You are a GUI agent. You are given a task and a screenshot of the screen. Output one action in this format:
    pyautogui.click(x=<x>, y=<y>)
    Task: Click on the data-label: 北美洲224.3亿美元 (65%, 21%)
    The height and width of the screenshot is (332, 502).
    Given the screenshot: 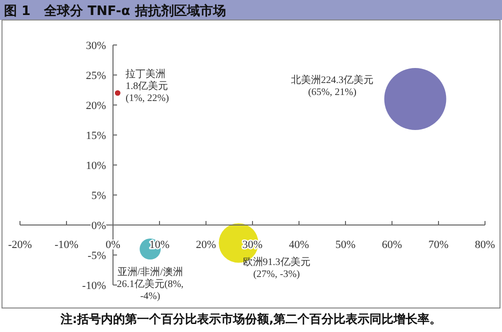 What is the action you would take?
    pyautogui.click(x=332, y=86)
    